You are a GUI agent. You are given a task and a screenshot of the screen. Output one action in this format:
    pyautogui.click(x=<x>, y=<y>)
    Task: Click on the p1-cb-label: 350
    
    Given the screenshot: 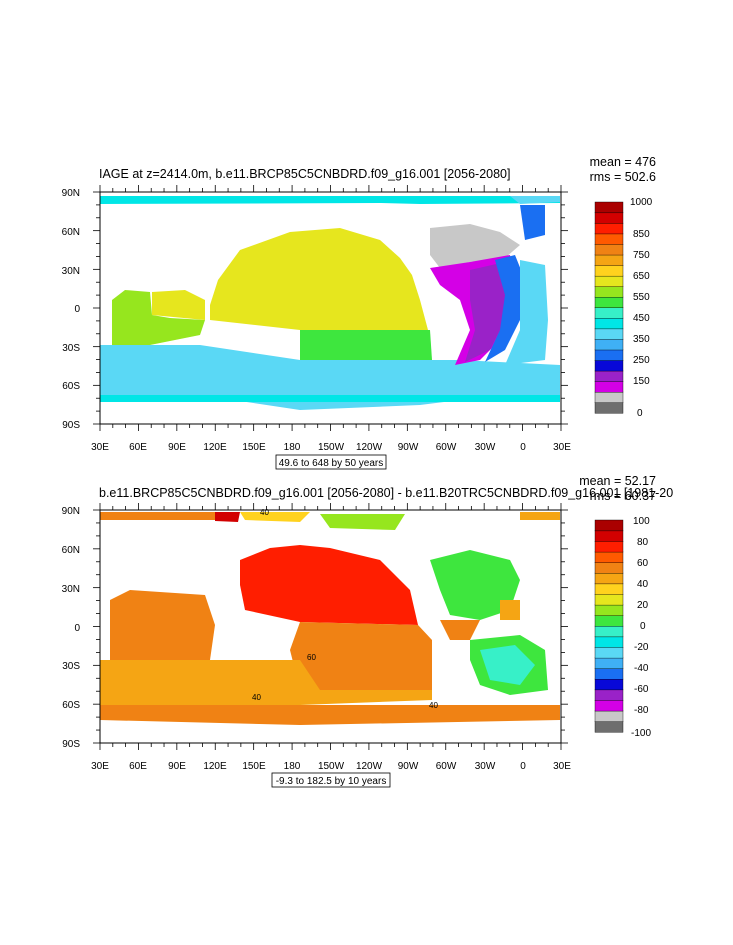 What is the action you would take?
    pyautogui.click(x=641, y=339)
    